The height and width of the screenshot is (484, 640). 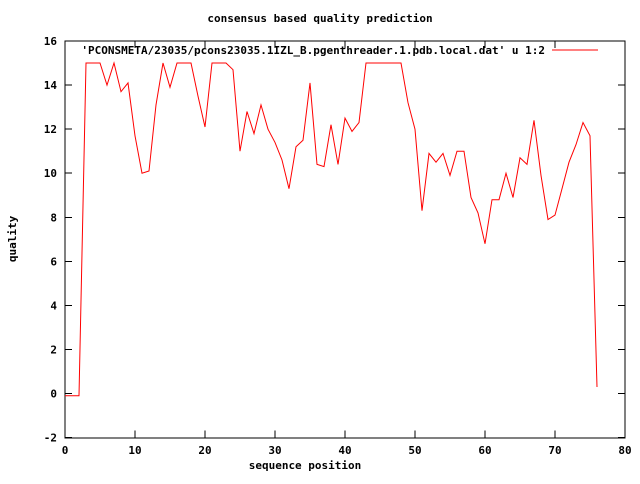 What do you see at coordinates (53, 394) in the screenshot?
I see `y-tick-label: 0` at bounding box center [53, 394].